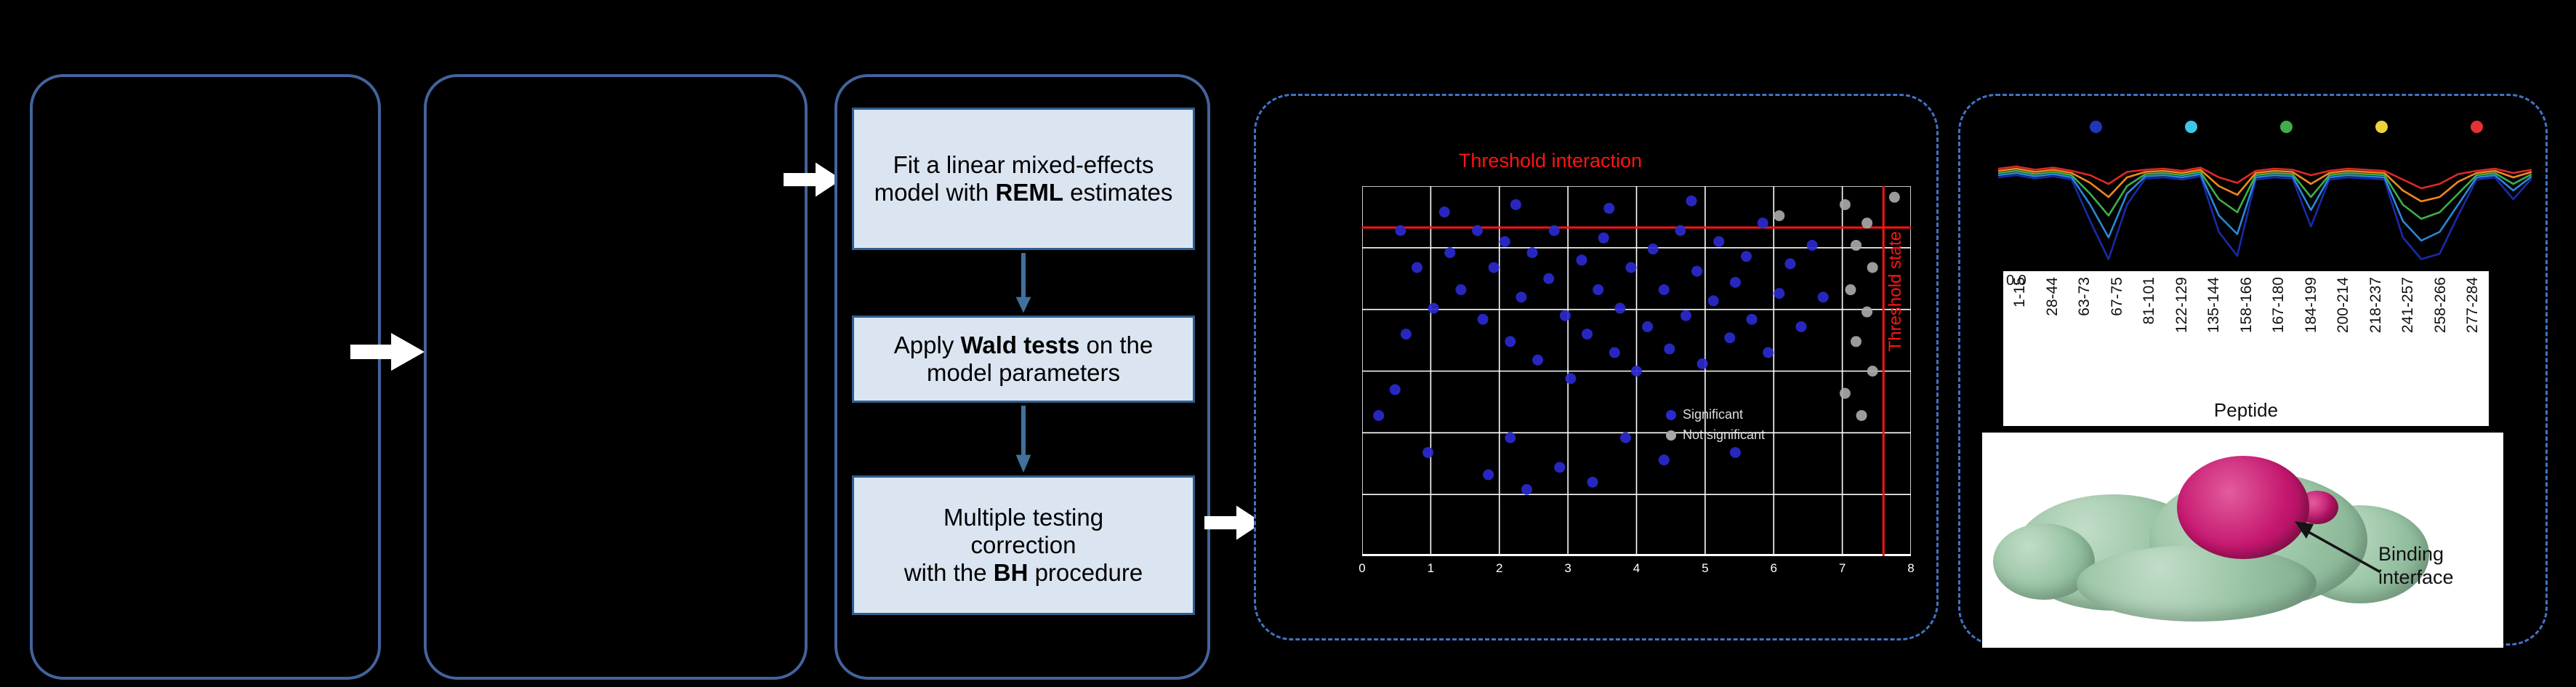 This screenshot has height=687, width=2576. What do you see at coordinates (1233, 523) in the screenshot?
I see `flow-arrow-3-icon` at bounding box center [1233, 523].